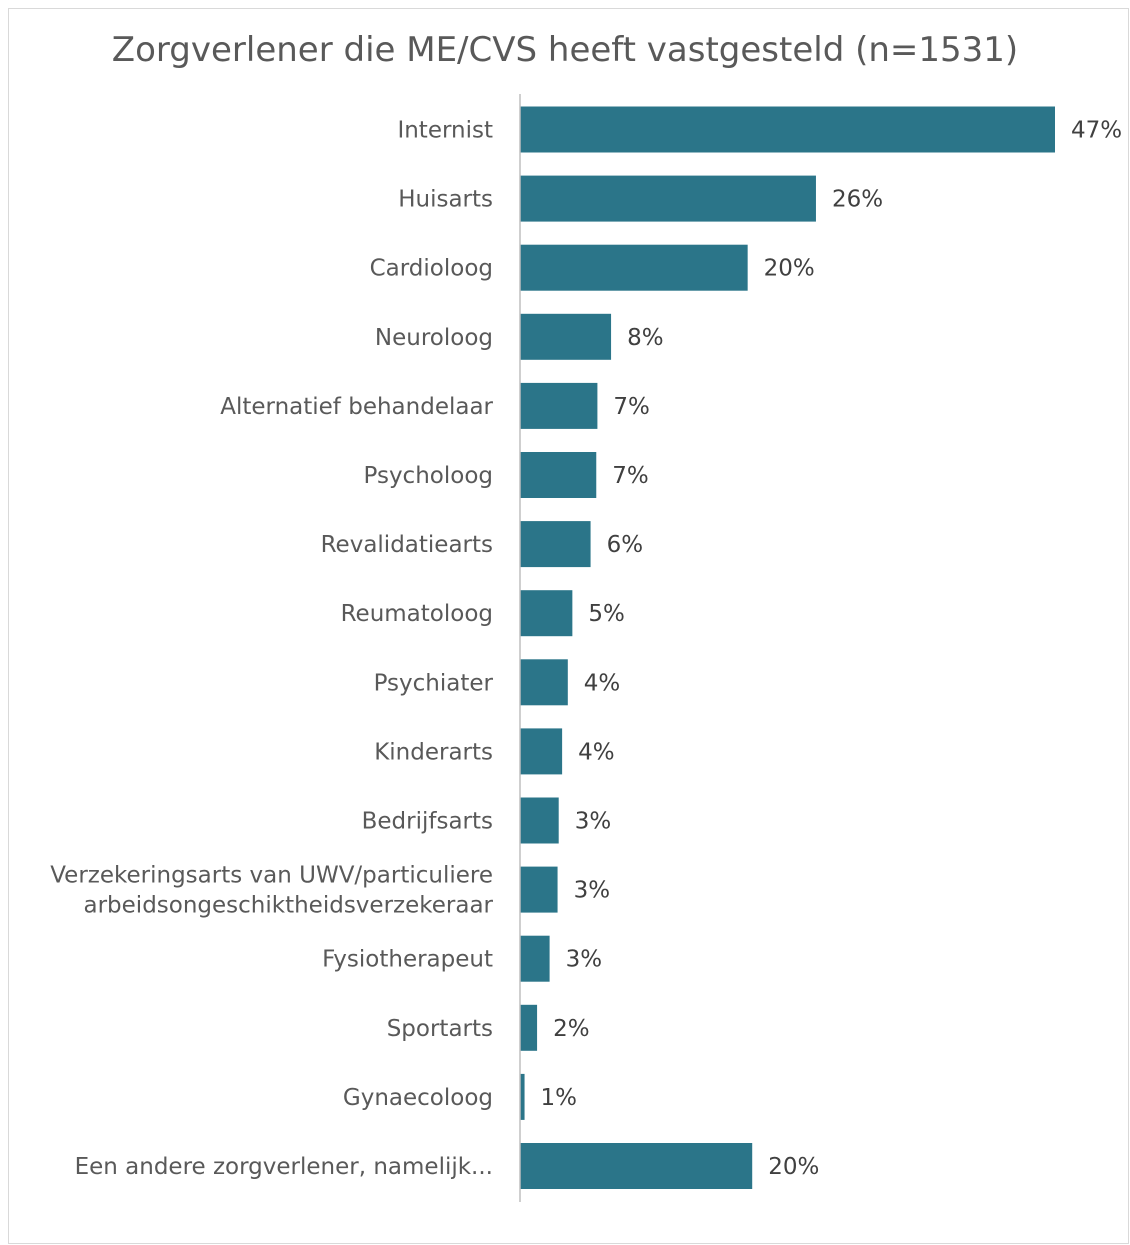 The width and height of the screenshot is (1130, 1245). What do you see at coordinates (429, 476) in the screenshot?
I see `category-label: Psycholoog` at bounding box center [429, 476].